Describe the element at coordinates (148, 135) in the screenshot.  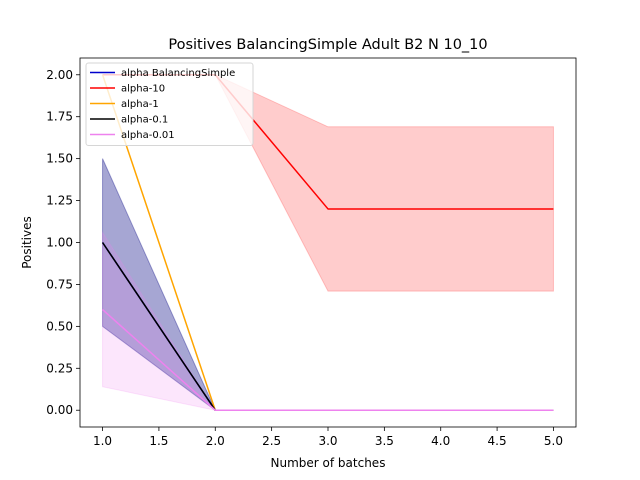
I see `legend-label: alpha-0.01` at that location.